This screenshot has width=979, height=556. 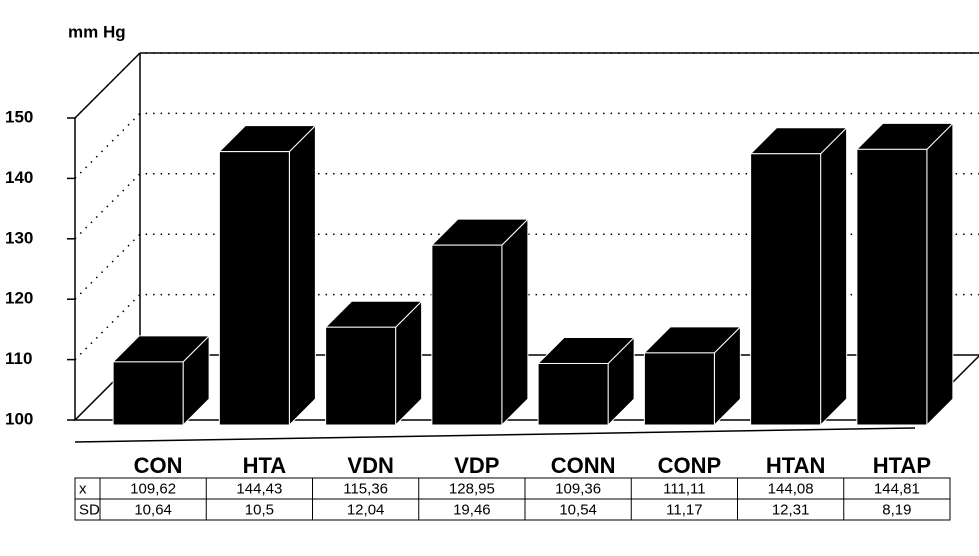 I want to click on floor-front, so click(x=495, y=435).